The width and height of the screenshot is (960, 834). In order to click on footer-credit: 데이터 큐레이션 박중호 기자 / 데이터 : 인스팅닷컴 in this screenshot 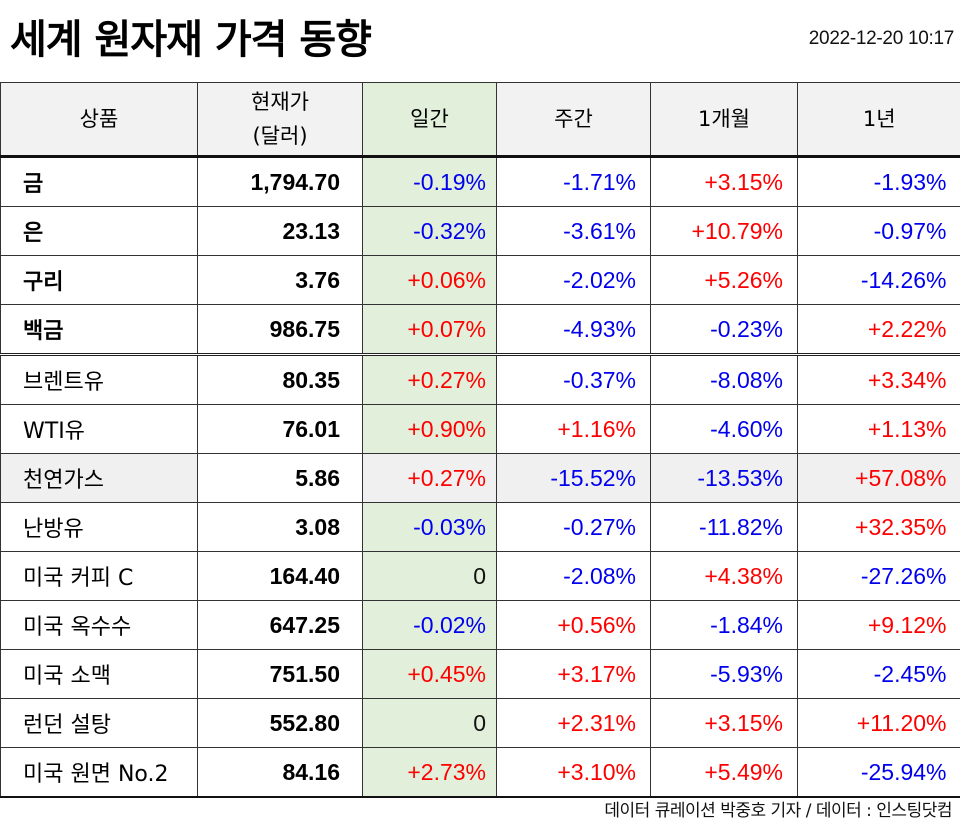, I will do `click(778, 811)`.